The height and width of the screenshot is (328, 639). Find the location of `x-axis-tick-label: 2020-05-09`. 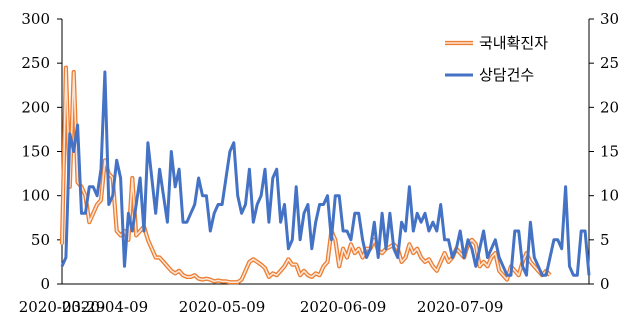

x-axis-tick-label: 2020-05-09 is located at coordinates (222, 307).